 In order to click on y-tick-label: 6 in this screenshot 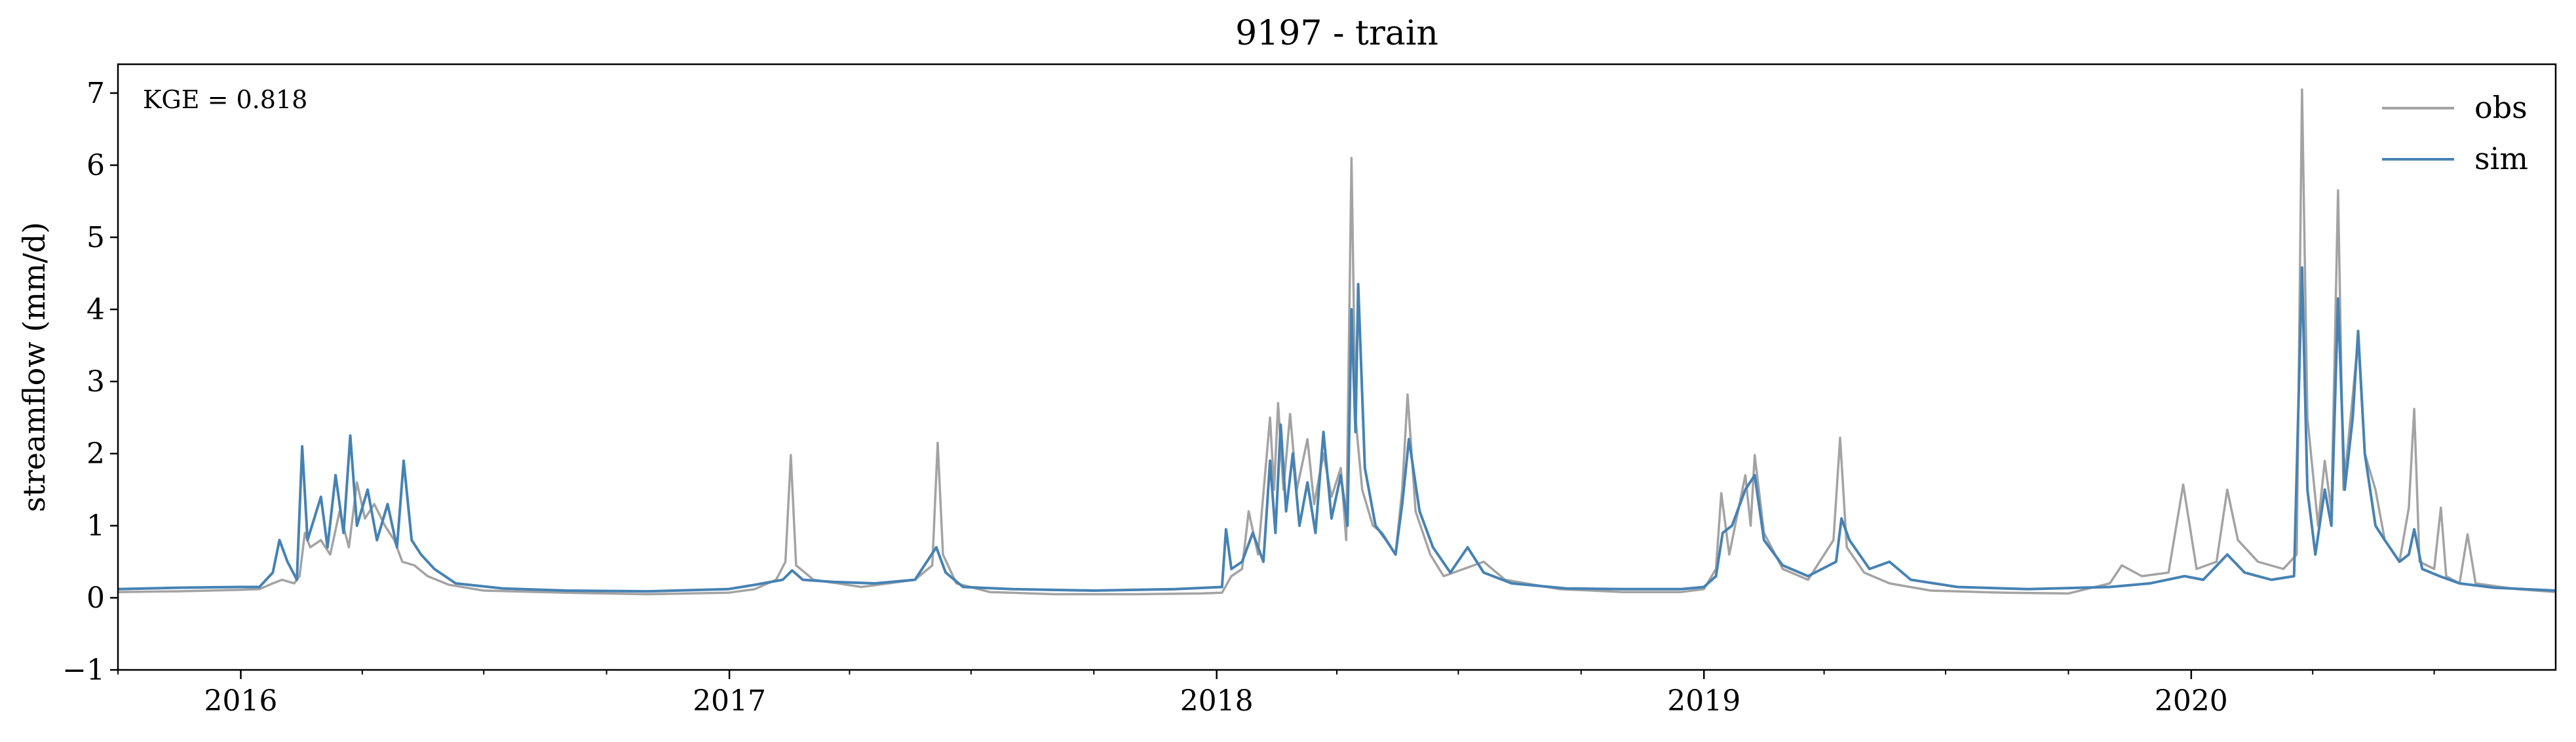, I will do `click(96, 165)`.